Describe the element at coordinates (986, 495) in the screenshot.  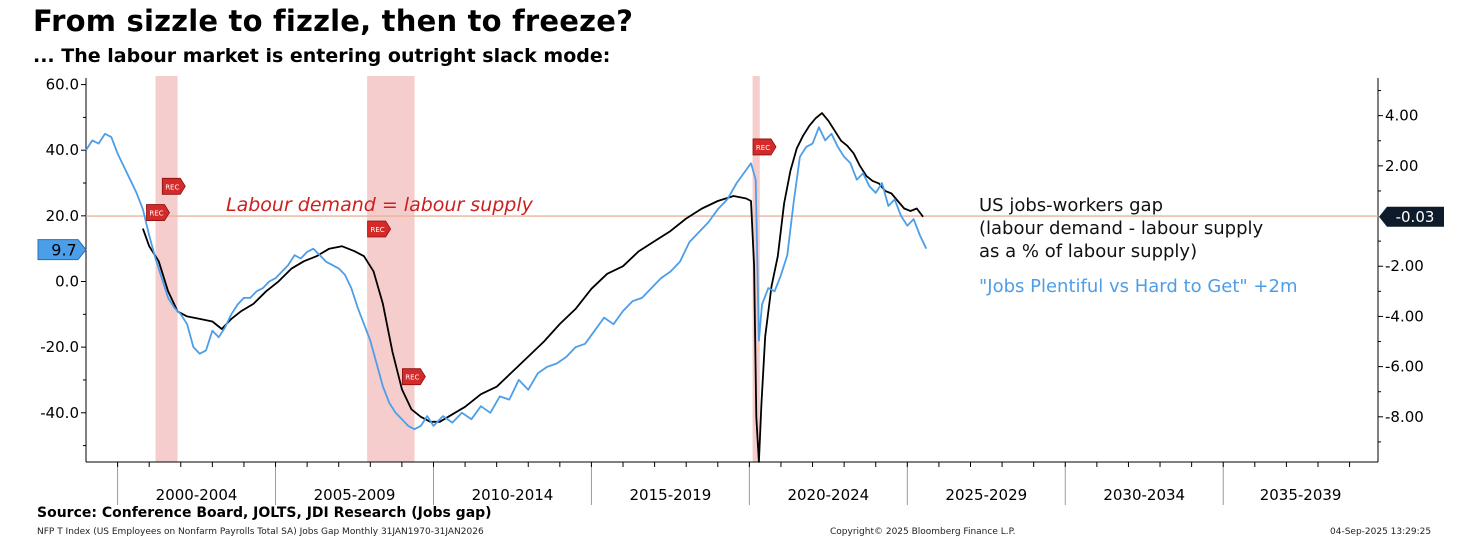
I see `x-tick-label: 2025-2029` at that location.